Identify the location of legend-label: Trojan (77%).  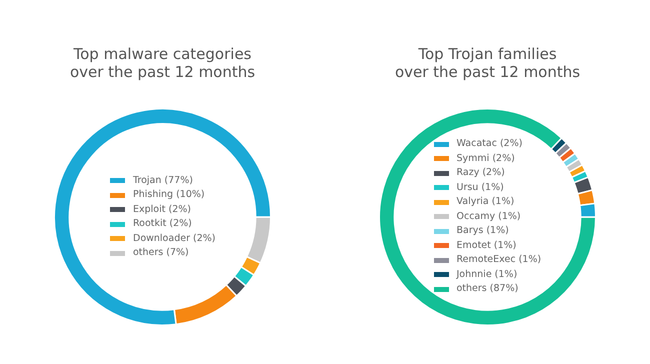
(163, 181).